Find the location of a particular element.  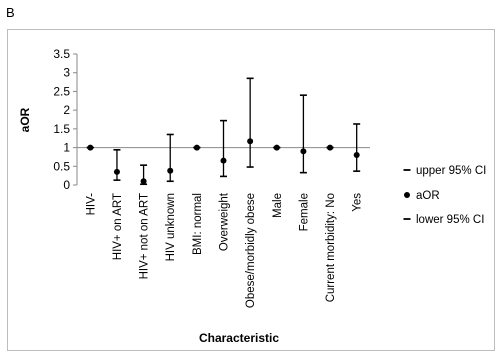

y-tick-label: 3.5 is located at coordinates (61, 54).